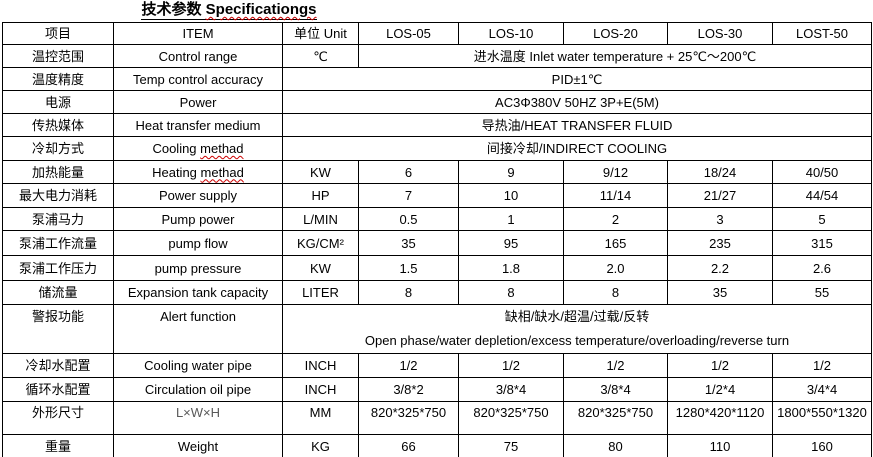 This screenshot has width=873, height=457. What do you see at coordinates (320, 243) in the screenshot?
I see `unit-cell: KG/CM²` at bounding box center [320, 243].